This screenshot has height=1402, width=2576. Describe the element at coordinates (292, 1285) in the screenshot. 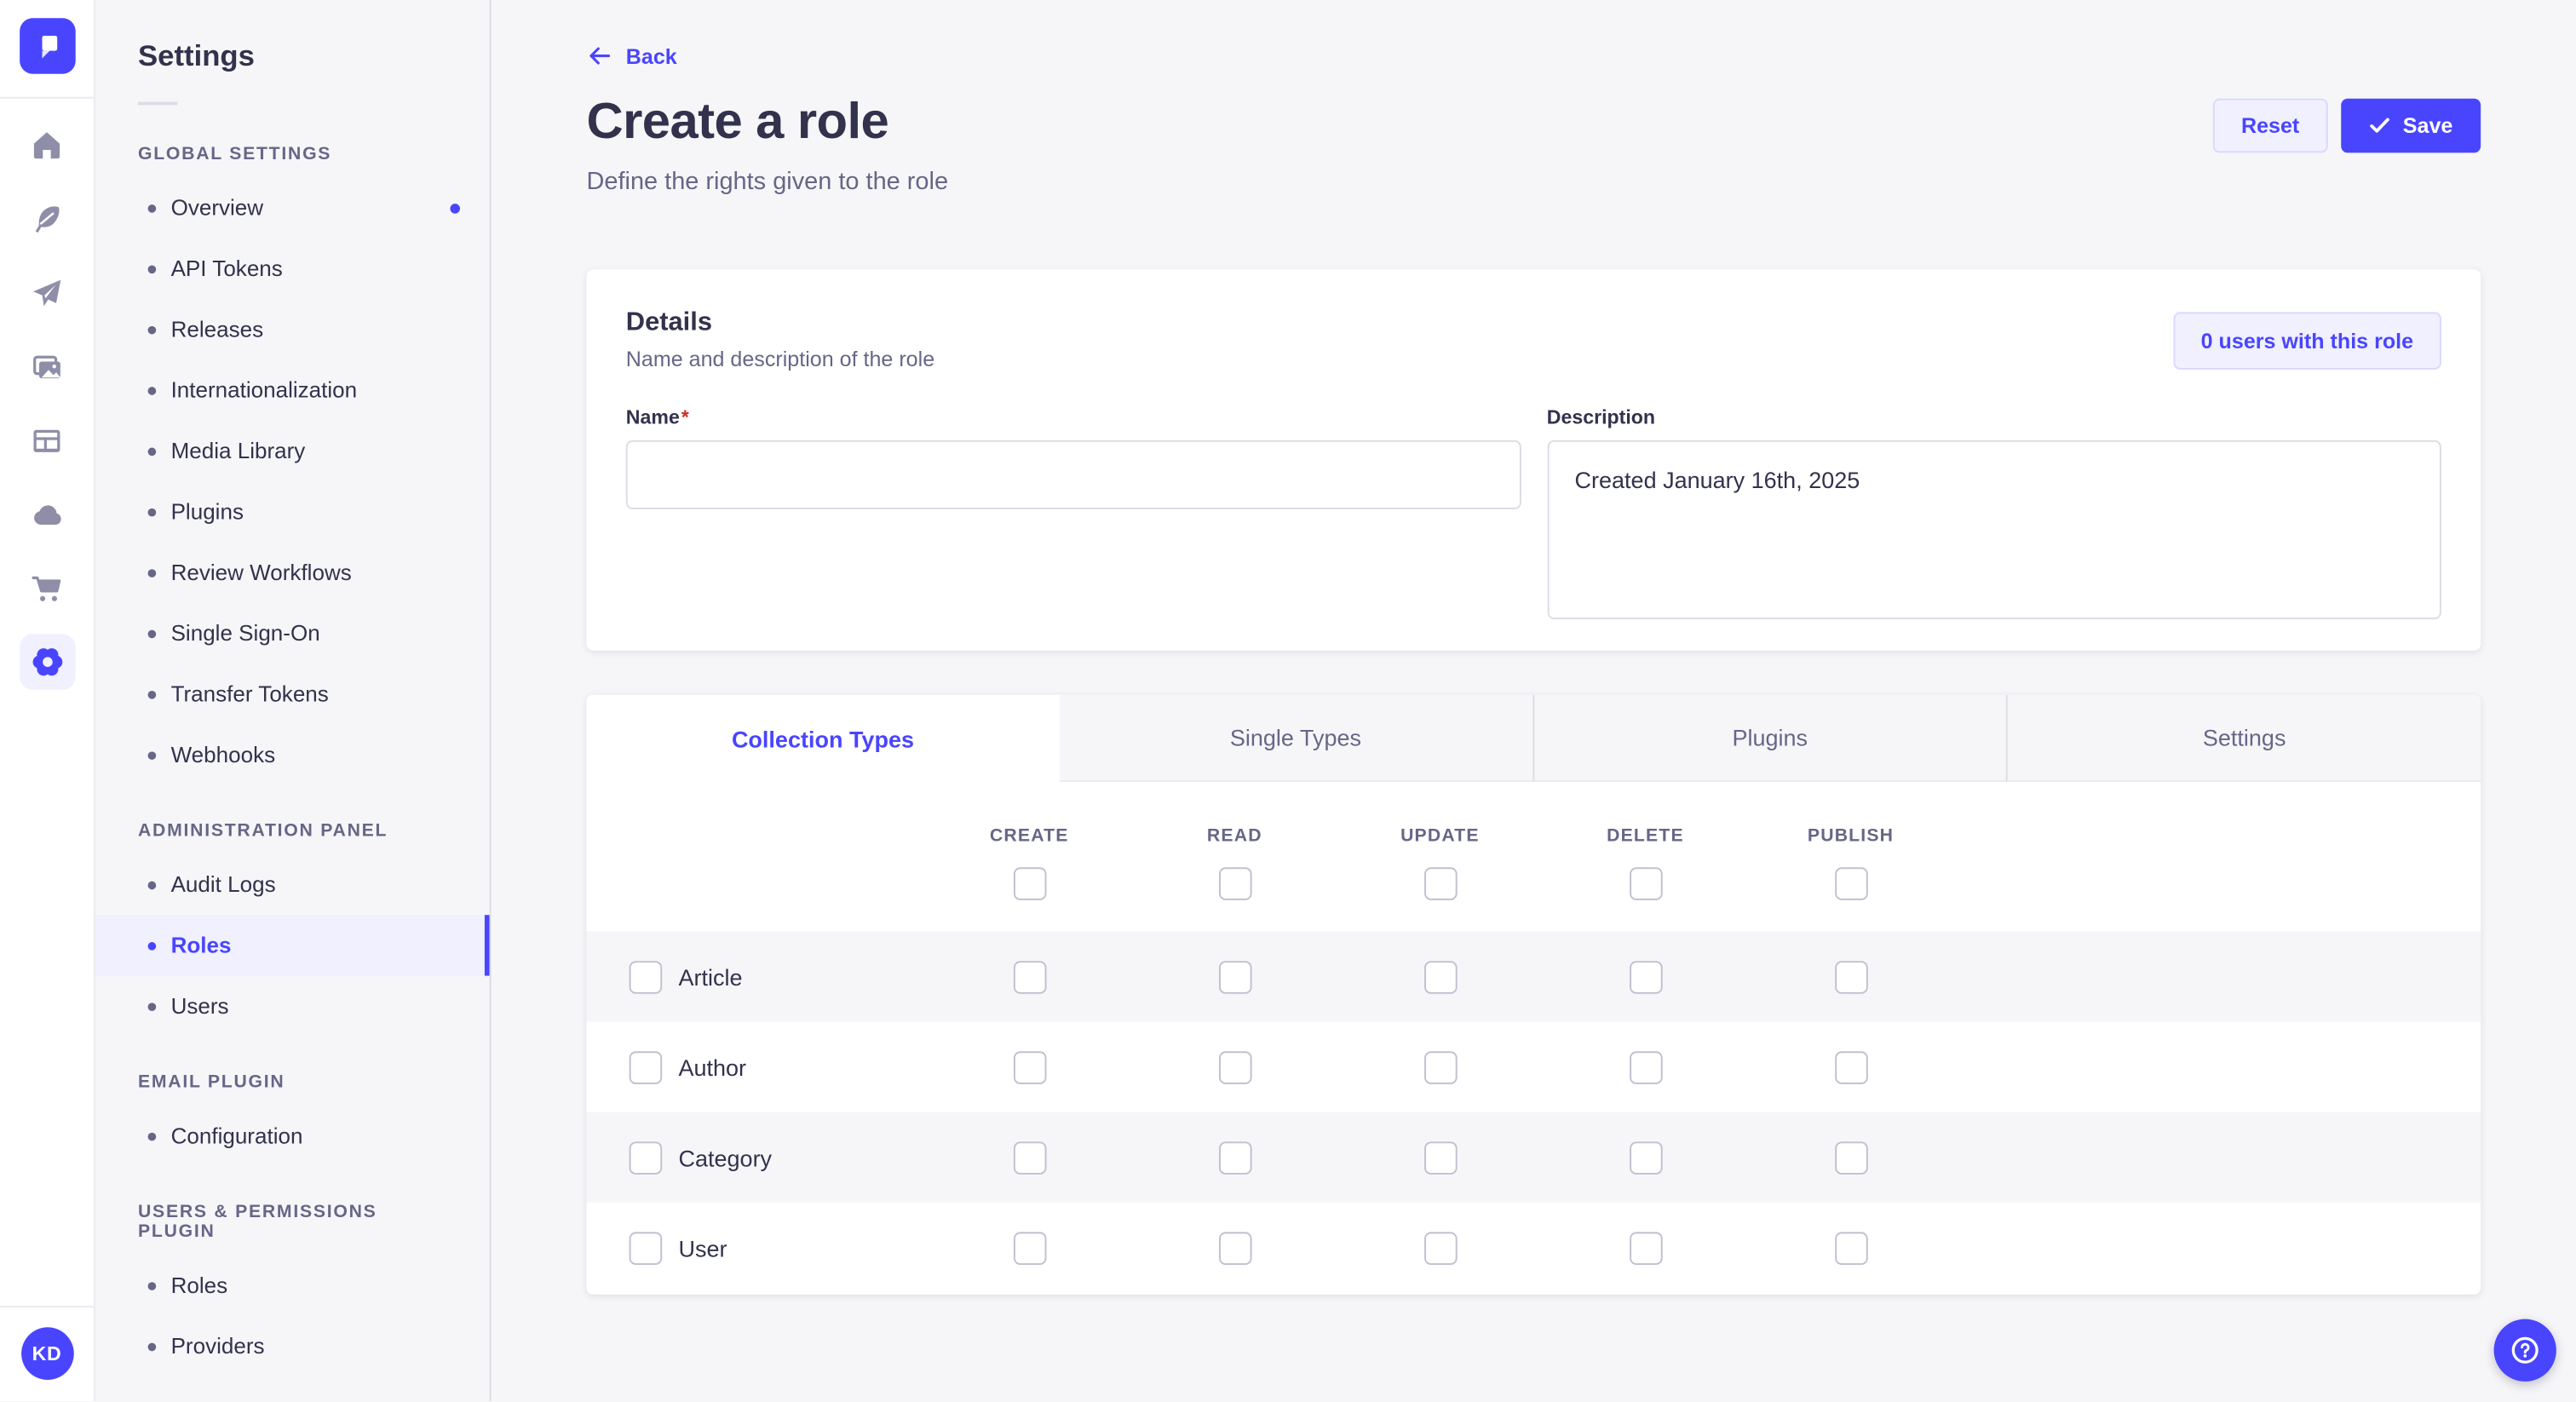

I see `sidebar-item-up-roles: Roles` at that location.